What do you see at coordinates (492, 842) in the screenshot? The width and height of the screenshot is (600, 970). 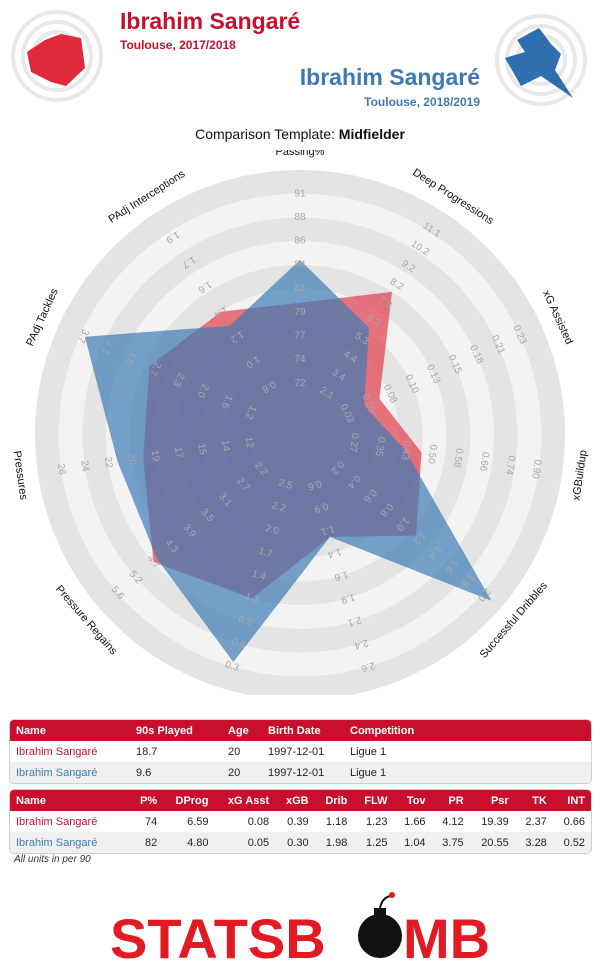 I see `table-cell: 20.55` at bounding box center [492, 842].